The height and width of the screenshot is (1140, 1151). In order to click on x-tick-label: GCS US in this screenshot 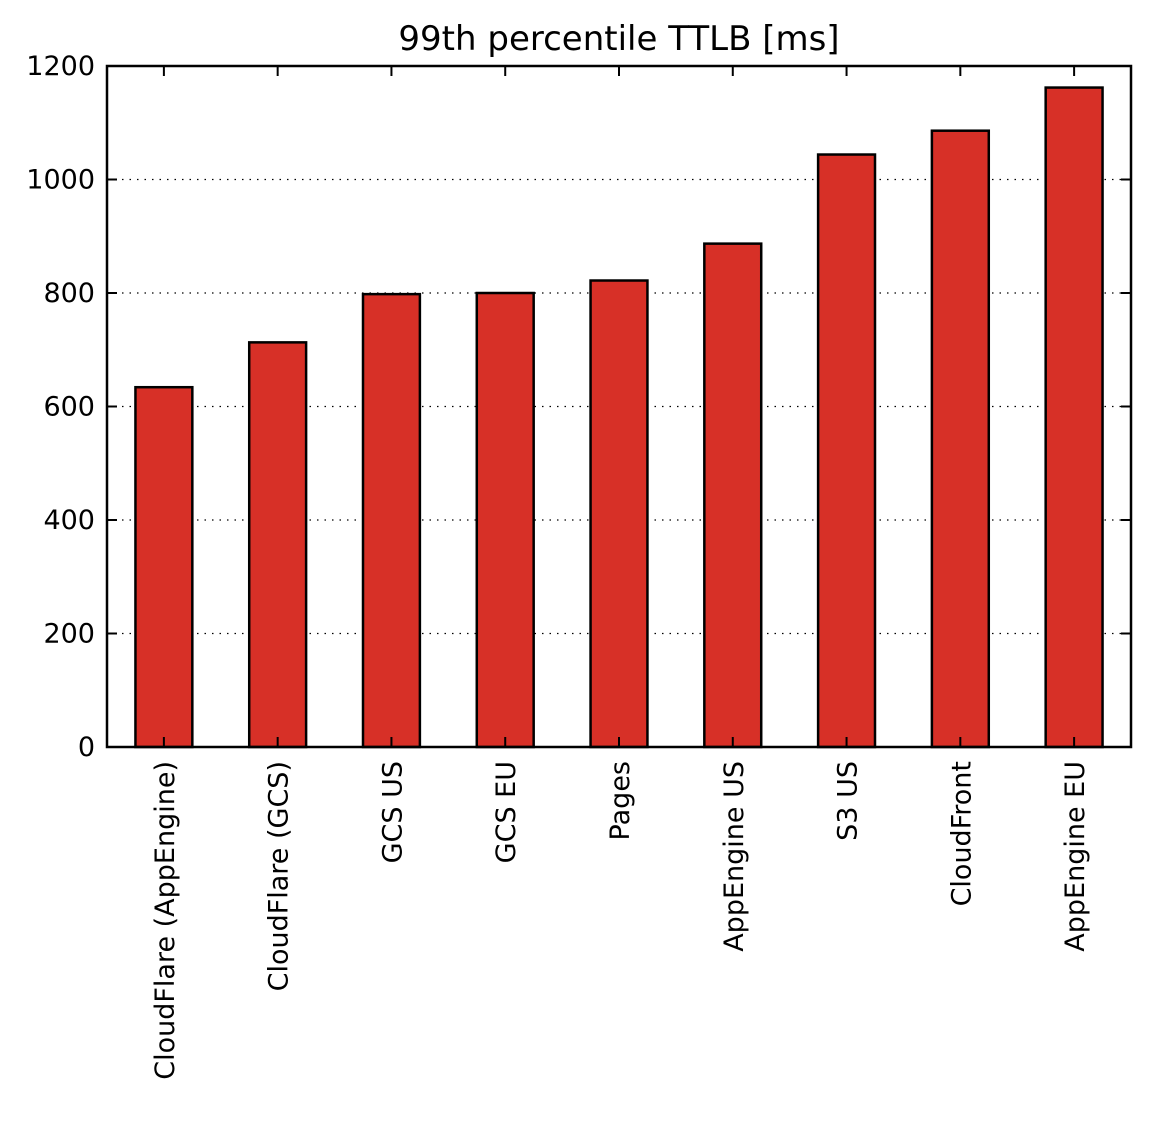, I will do `click(392, 812)`.